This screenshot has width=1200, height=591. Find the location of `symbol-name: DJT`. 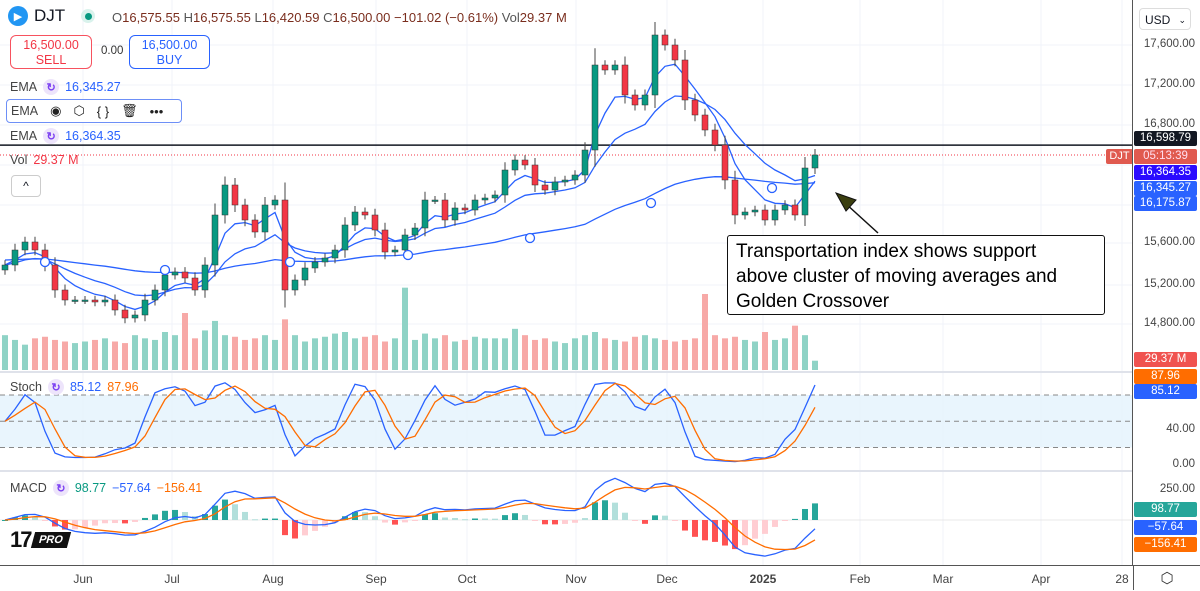

symbol-name: DJT is located at coordinates (50, 15).